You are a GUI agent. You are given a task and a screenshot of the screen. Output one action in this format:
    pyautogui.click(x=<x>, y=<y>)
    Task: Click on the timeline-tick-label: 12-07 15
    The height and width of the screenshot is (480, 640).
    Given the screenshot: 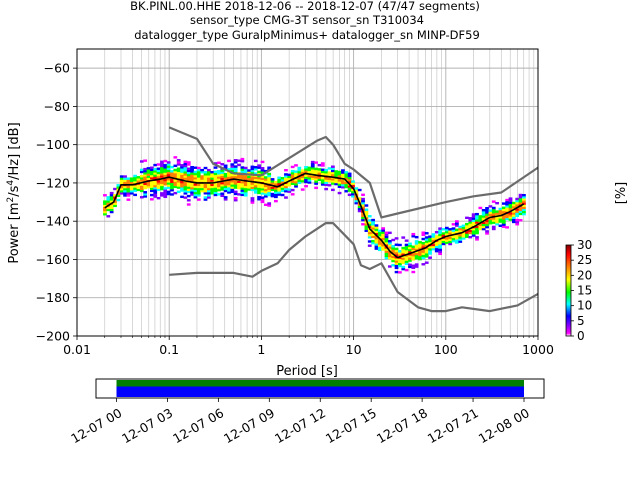 What is the action you would take?
    pyautogui.click(x=351, y=425)
    